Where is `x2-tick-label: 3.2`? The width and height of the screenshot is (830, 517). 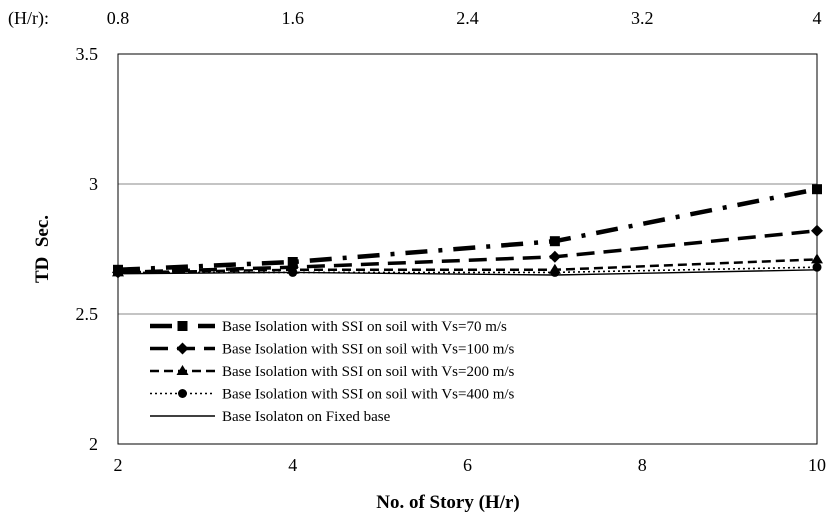
x2-tick-label: 3.2 is located at coordinates (642, 18).